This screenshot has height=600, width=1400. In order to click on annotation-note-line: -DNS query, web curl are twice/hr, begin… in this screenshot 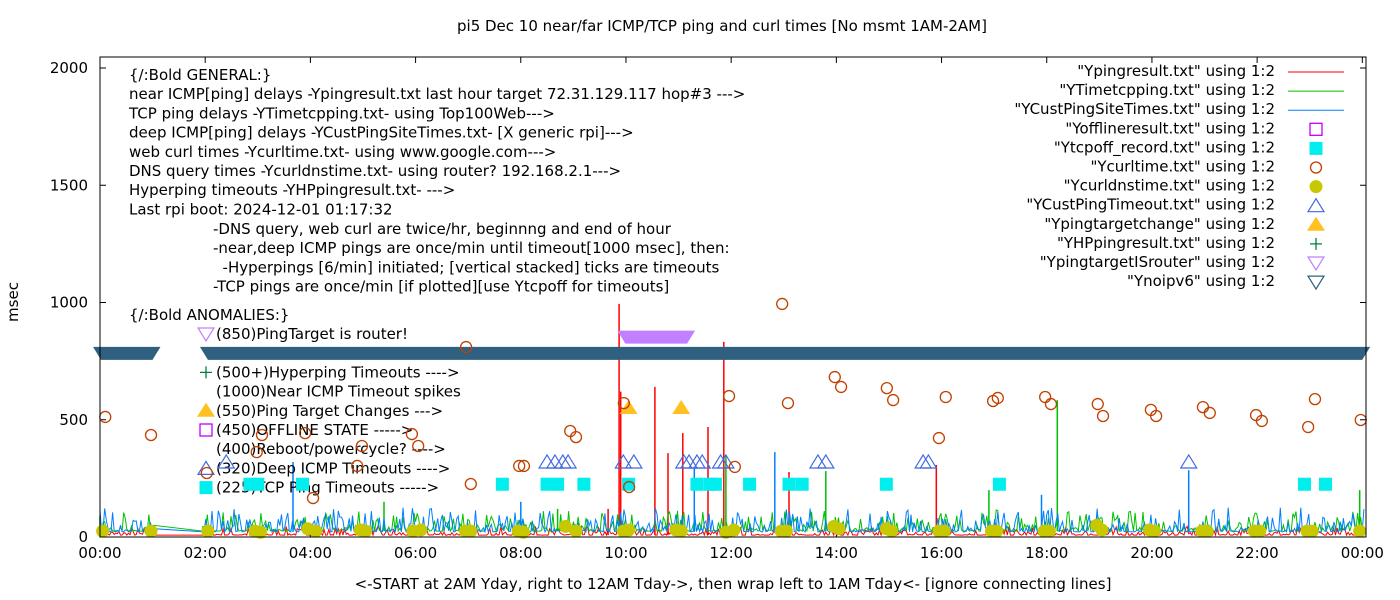, I will do `click(442, 229)`.